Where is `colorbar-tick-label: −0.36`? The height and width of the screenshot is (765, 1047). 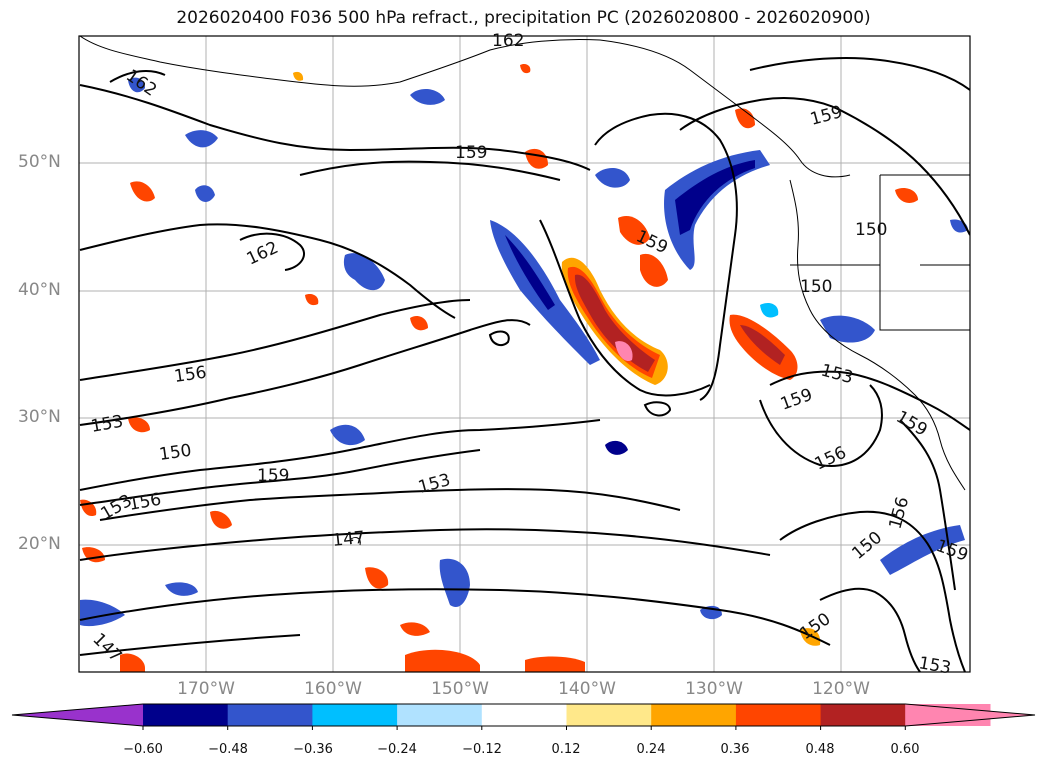 colorbar-tick-label: −0.36 is located at coordinates (313, 749).